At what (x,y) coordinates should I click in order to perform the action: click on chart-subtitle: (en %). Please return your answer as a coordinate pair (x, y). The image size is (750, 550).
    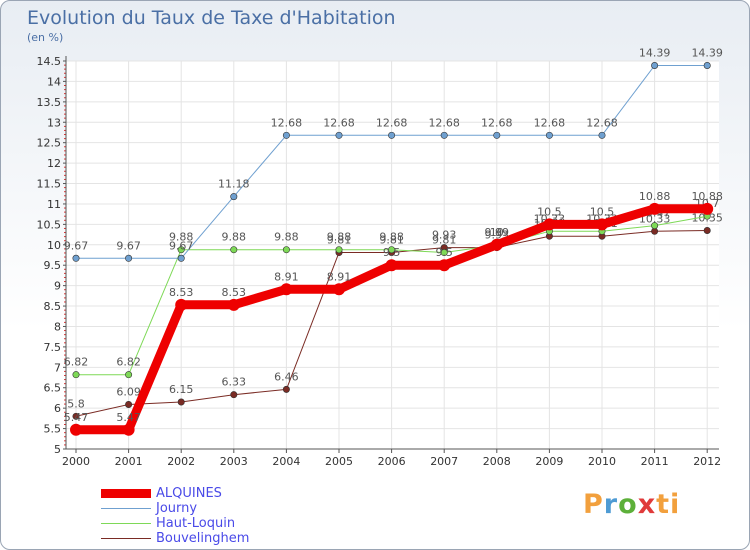
    Looking at the image, I should click on (45, 37).